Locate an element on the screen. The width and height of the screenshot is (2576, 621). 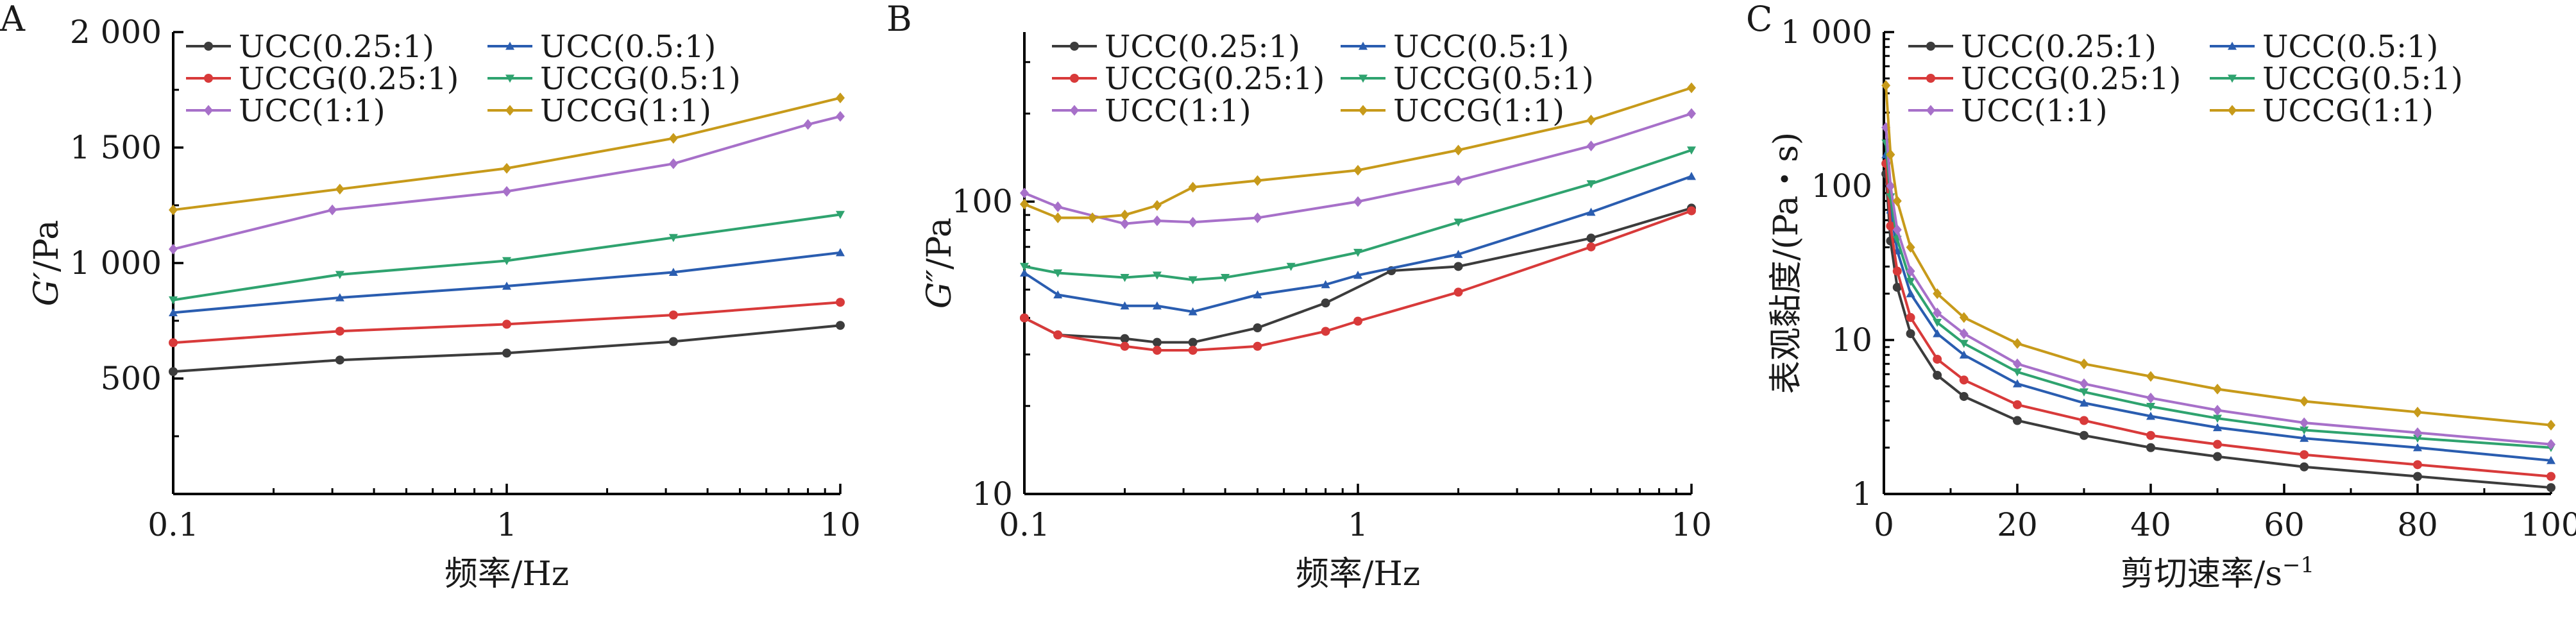
series-ucc-1-1-c is located at coordinates (2218, 286).